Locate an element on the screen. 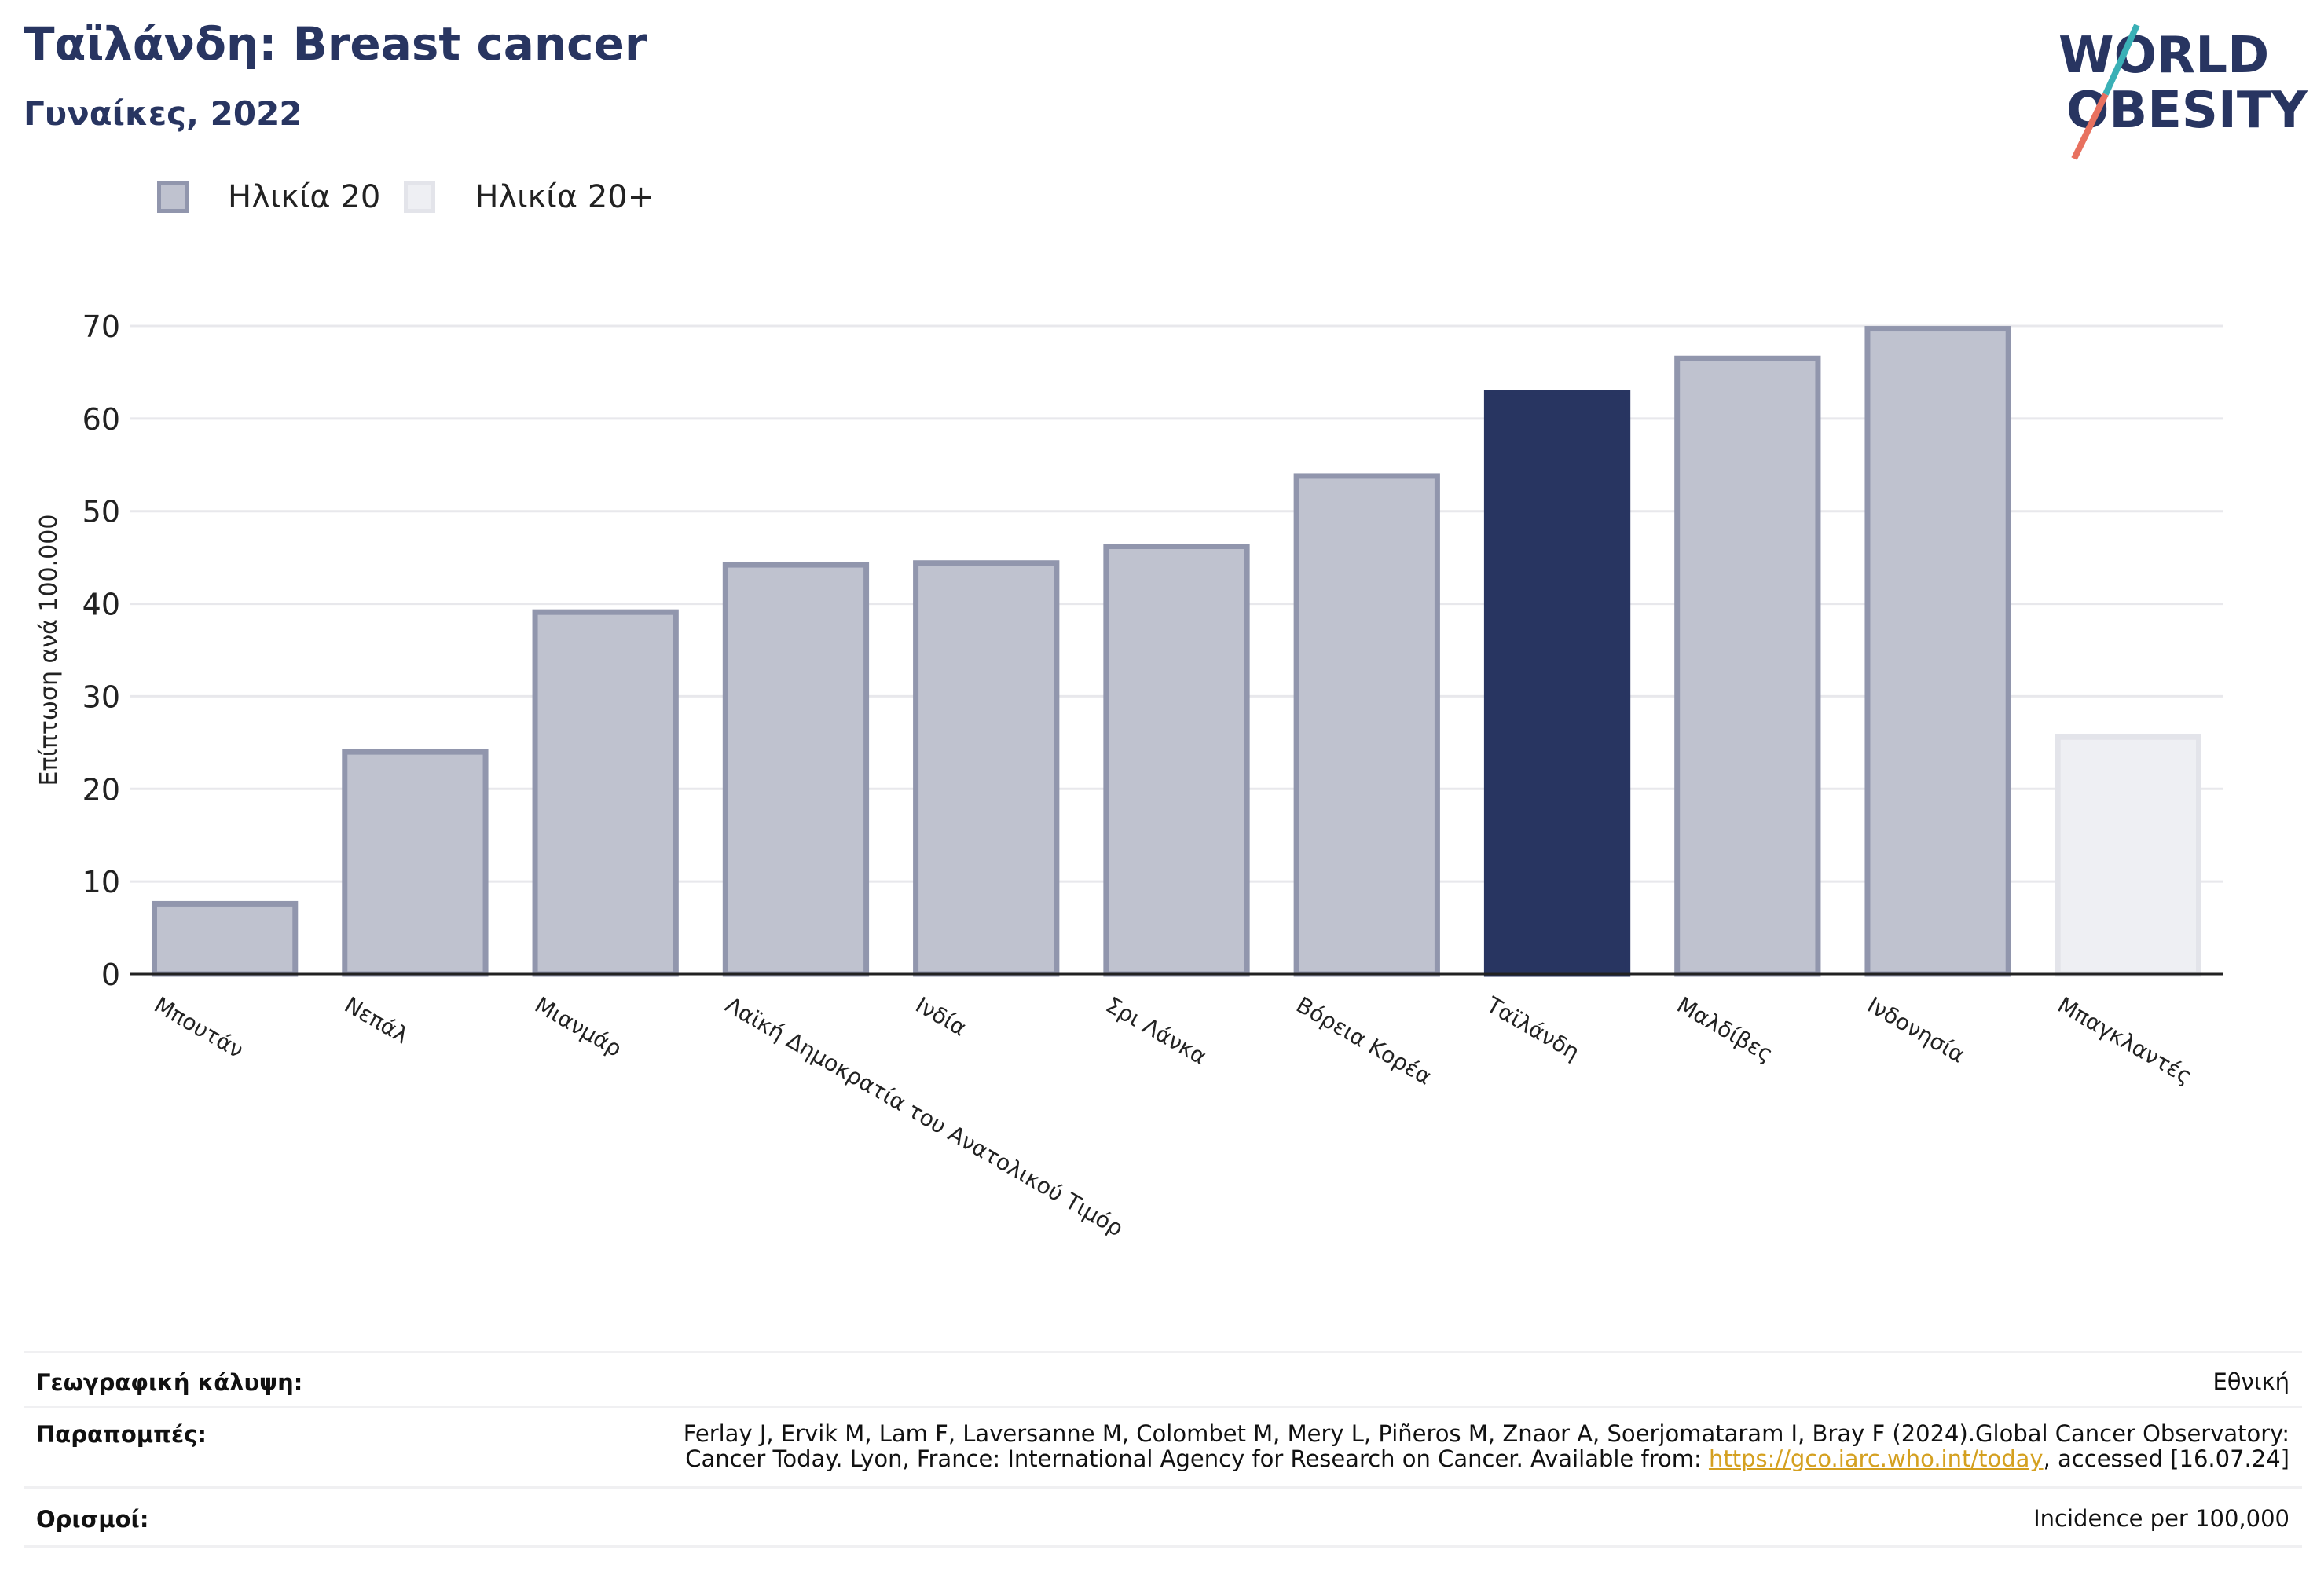  y-tick-label: 70 is located at coordinates (101, 327).